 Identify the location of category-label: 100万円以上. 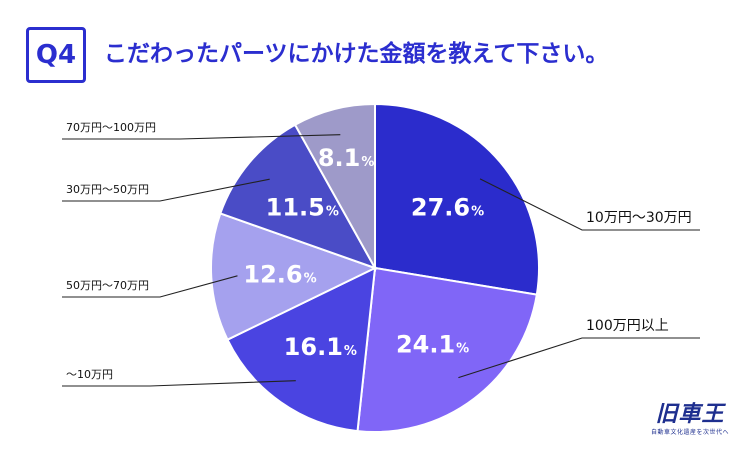
(627, 326).